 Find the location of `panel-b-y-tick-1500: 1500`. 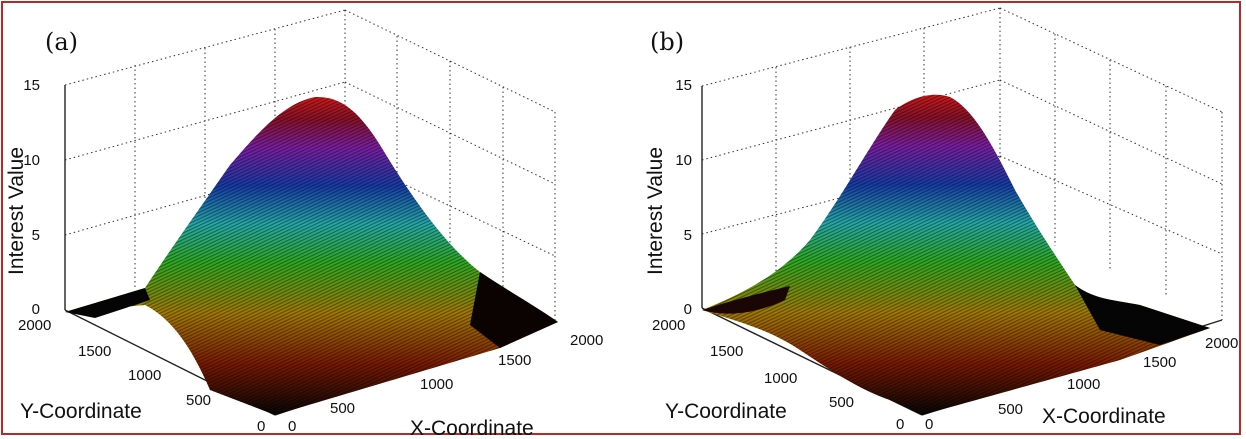

panel-b-y-tick-1500: 1500 is located at coordinates (726, 351).